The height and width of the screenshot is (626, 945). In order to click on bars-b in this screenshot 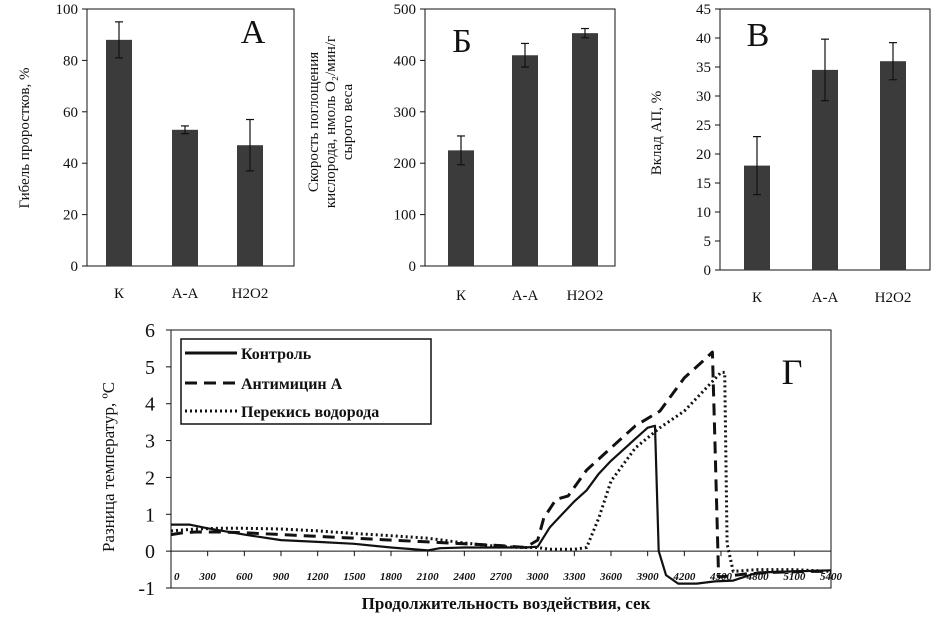, I will do `click(523, 147)`.